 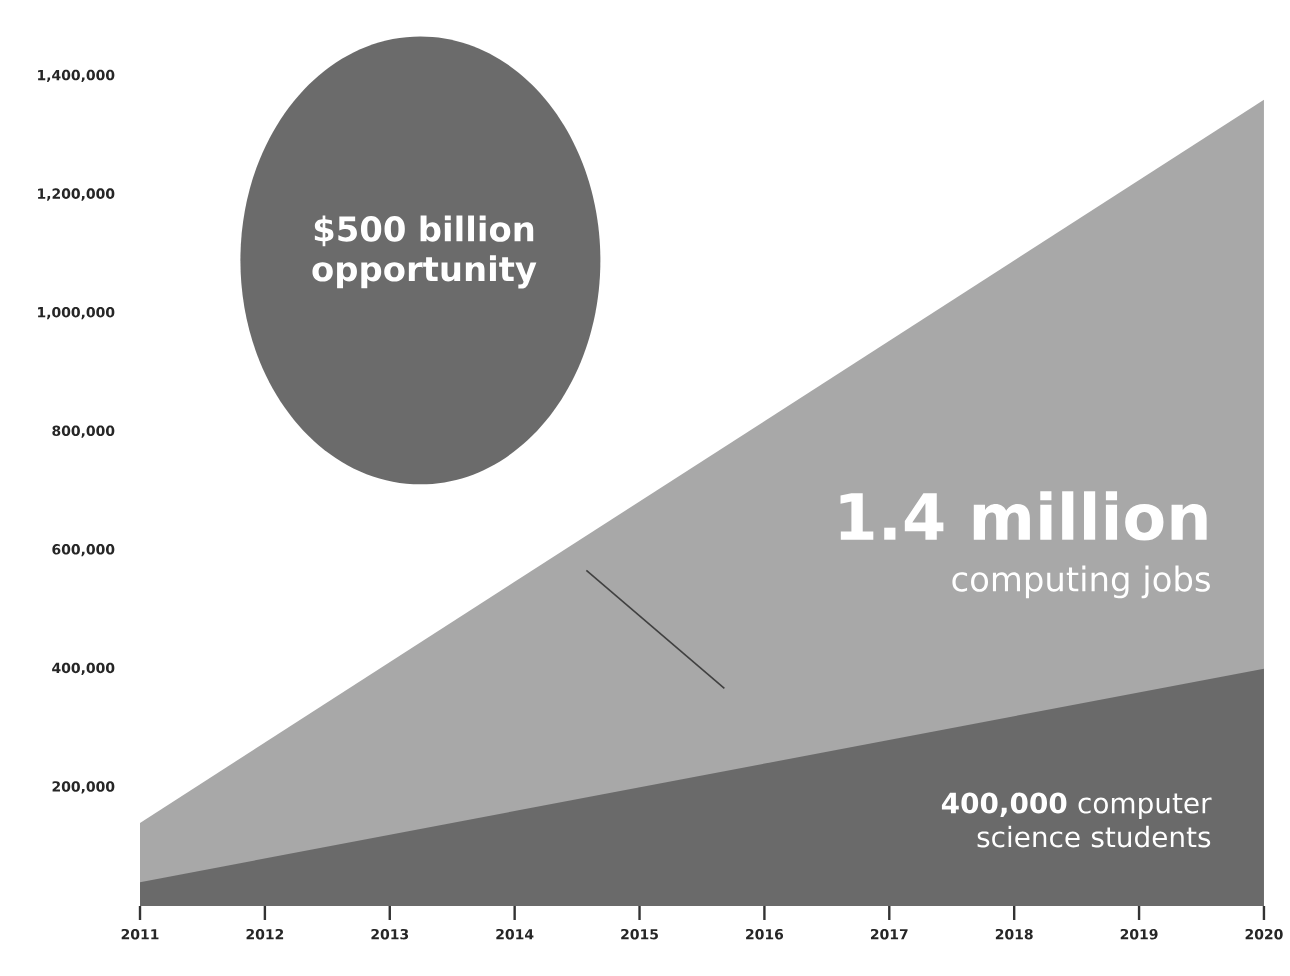 What do you see at coordinates (1081, 582) in the screenshot?
I see `annotation: computing jobs` at bounding box center [1081, 582].